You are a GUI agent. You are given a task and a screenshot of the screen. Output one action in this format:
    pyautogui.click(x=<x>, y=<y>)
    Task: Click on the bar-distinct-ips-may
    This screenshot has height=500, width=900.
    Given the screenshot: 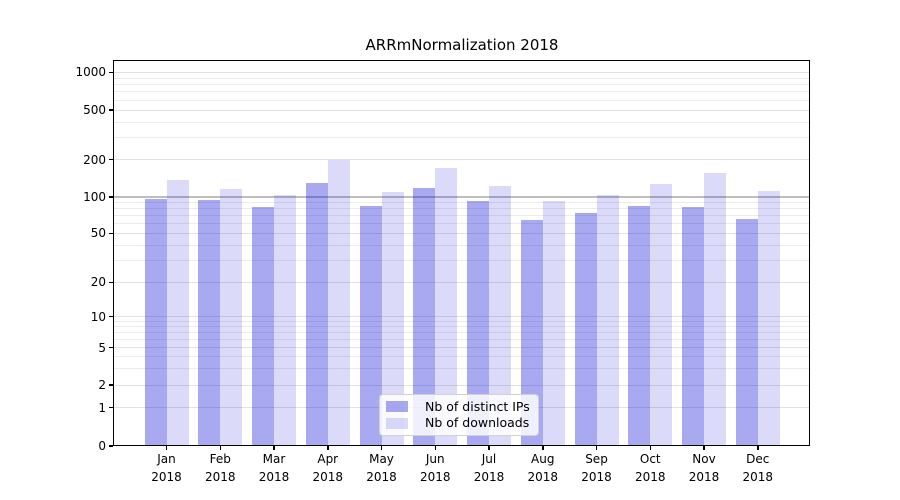 What is the action you would take?
    pyautogui.click(x=370, y=326)
    